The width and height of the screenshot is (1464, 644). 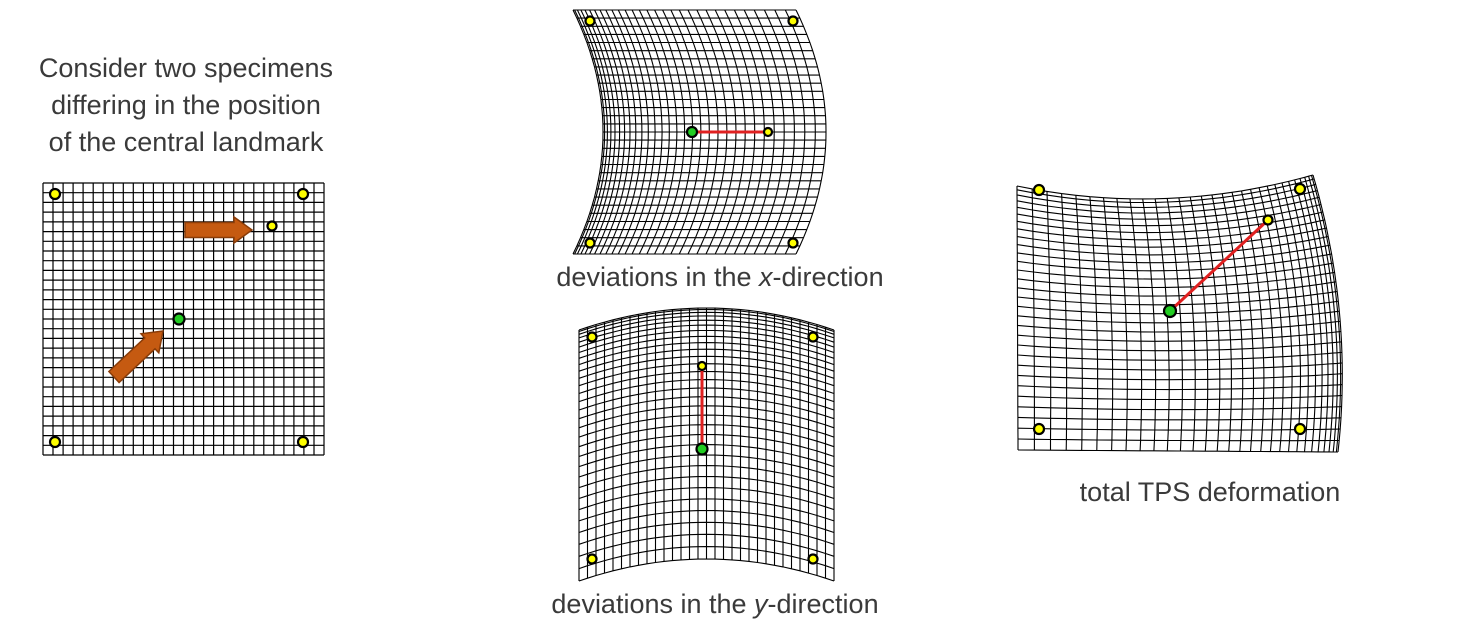 I want to click on horizontal-arrow, so click(x=219, y=230).